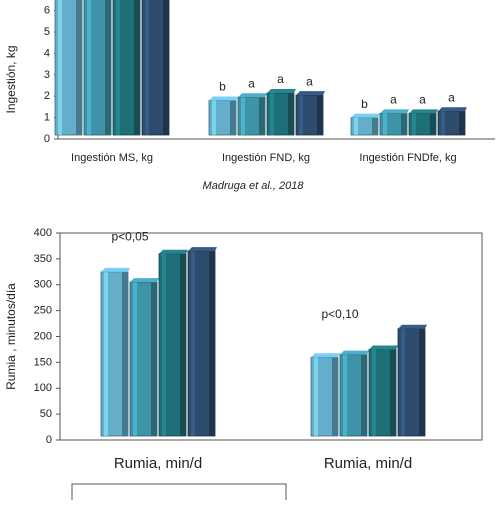  Describe the element at coordinates (47, 11) in the screenshot. I see `y-tick-label: 6` at that location.